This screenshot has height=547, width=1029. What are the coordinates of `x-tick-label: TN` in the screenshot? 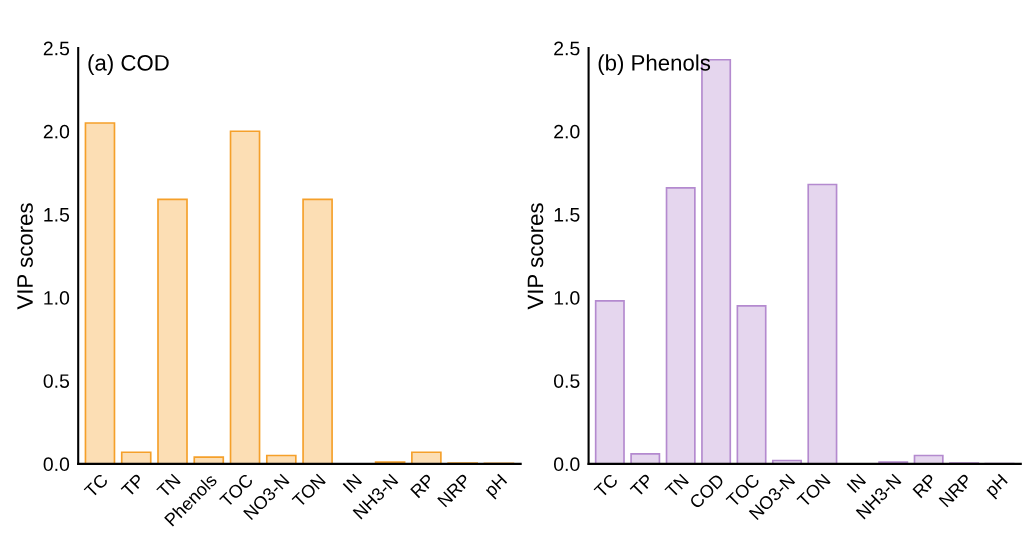 It's located at (676, 486).